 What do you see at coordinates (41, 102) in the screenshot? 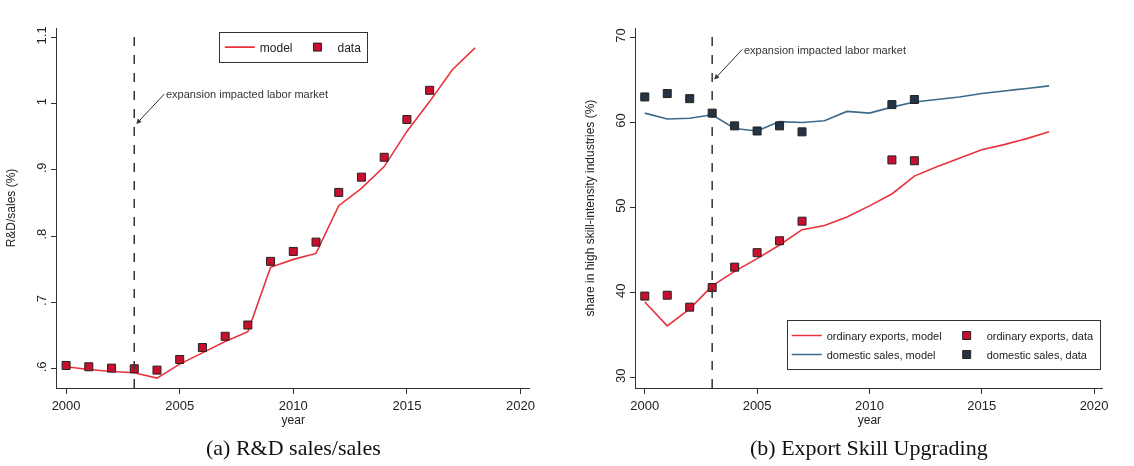
I see `y-tick-label: 1` at bounding box center [41, 102].